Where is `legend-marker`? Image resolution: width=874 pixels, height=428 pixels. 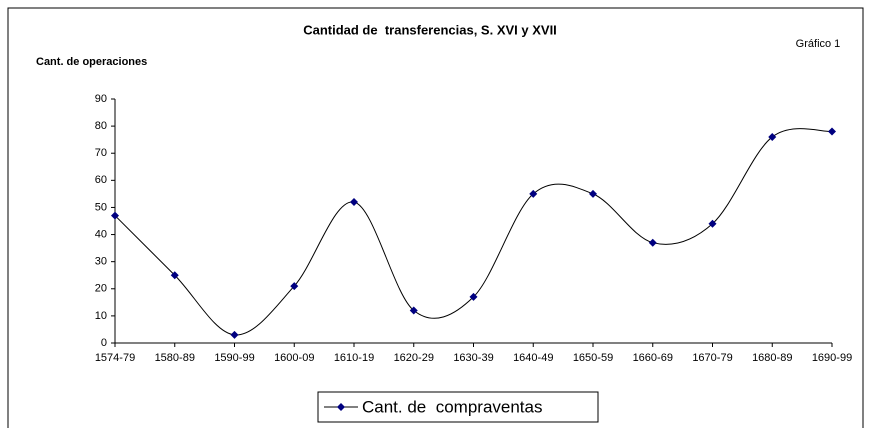
legend-marker is located at coordinates (341, 407).